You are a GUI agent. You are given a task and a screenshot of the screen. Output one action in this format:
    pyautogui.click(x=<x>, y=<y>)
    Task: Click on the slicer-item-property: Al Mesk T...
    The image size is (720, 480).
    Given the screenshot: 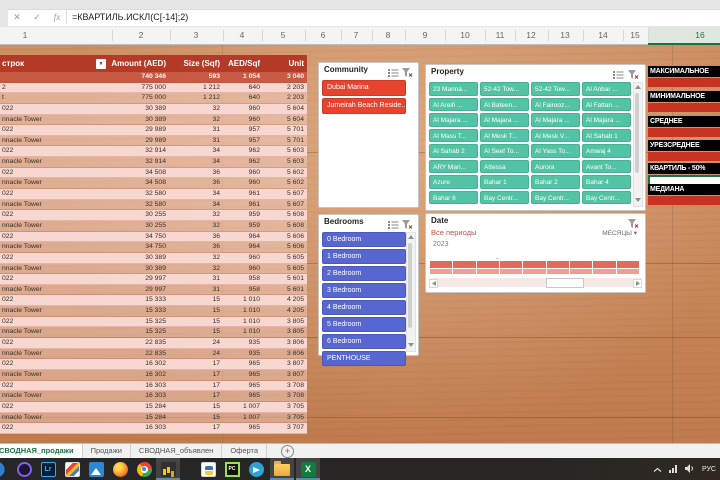 What is the action you would take?
    pyautogui.click(x=504, y=135)
    